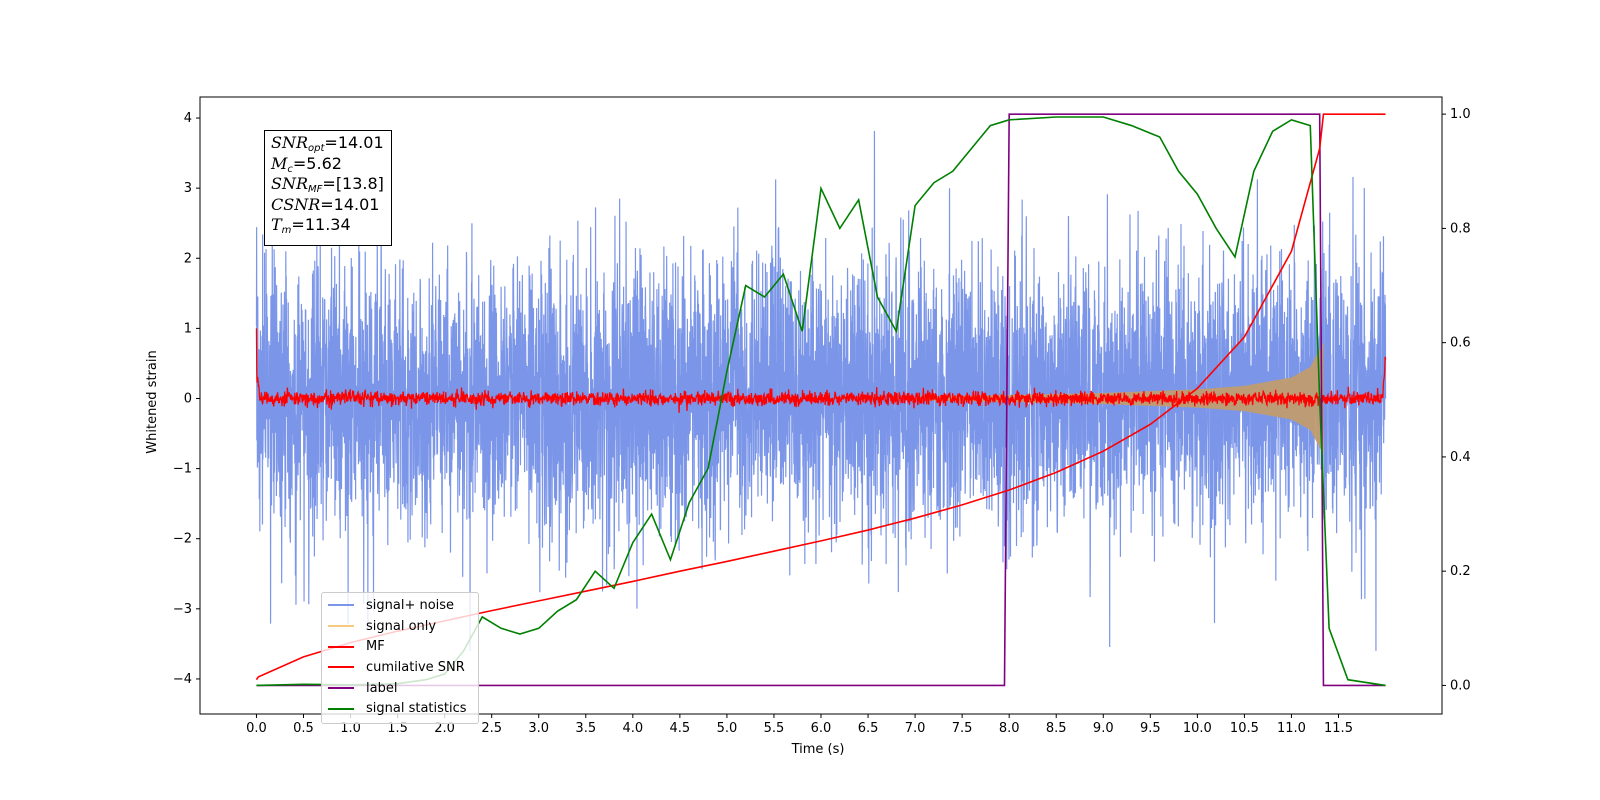  Describe the element at coordinates (1460, 114) in the screenshot. I see `y-right-tick-label: 1.0` at that location.